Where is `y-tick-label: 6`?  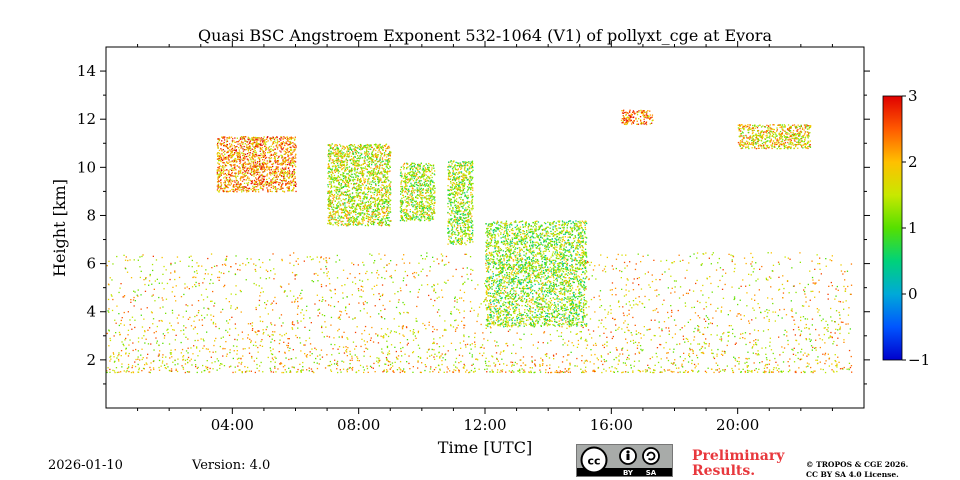 y-tick-label: 6 is located at coordinates (91, 264).